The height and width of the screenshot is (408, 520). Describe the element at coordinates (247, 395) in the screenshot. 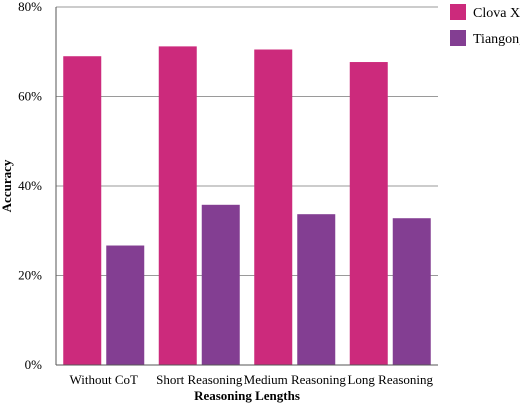

I see `x-axis-title: Reasoning Lengths` at that location.